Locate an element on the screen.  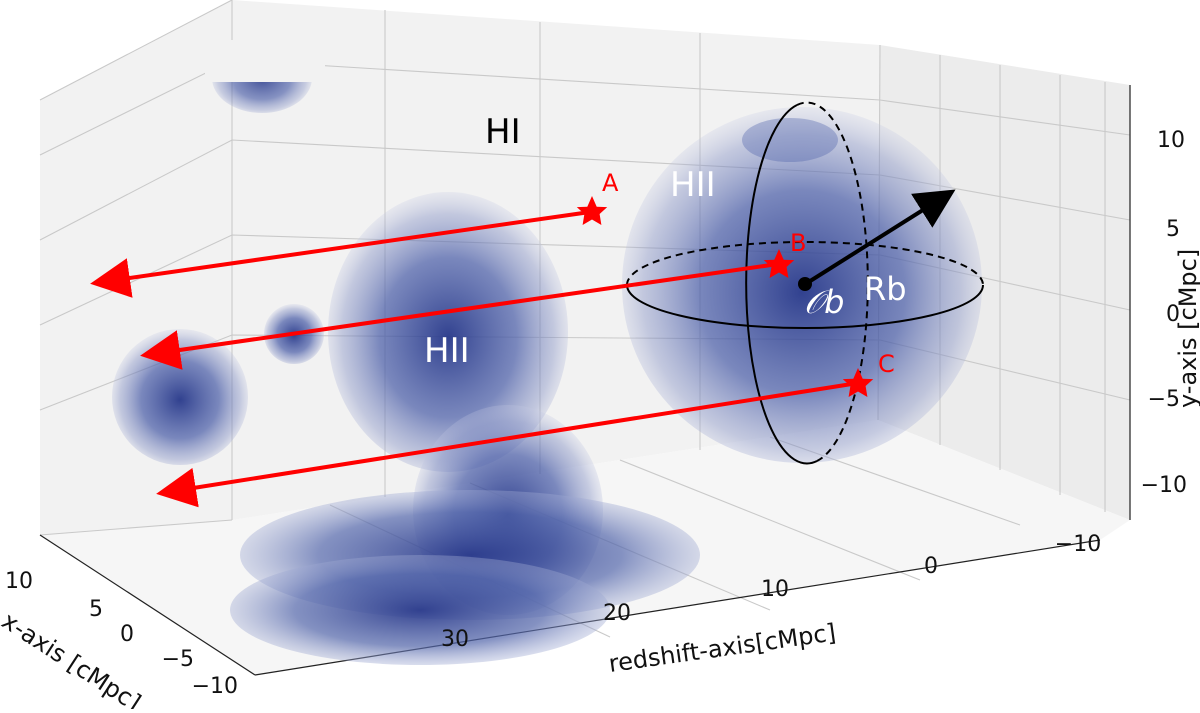
sightline-b is located at coordinates (459, 316).